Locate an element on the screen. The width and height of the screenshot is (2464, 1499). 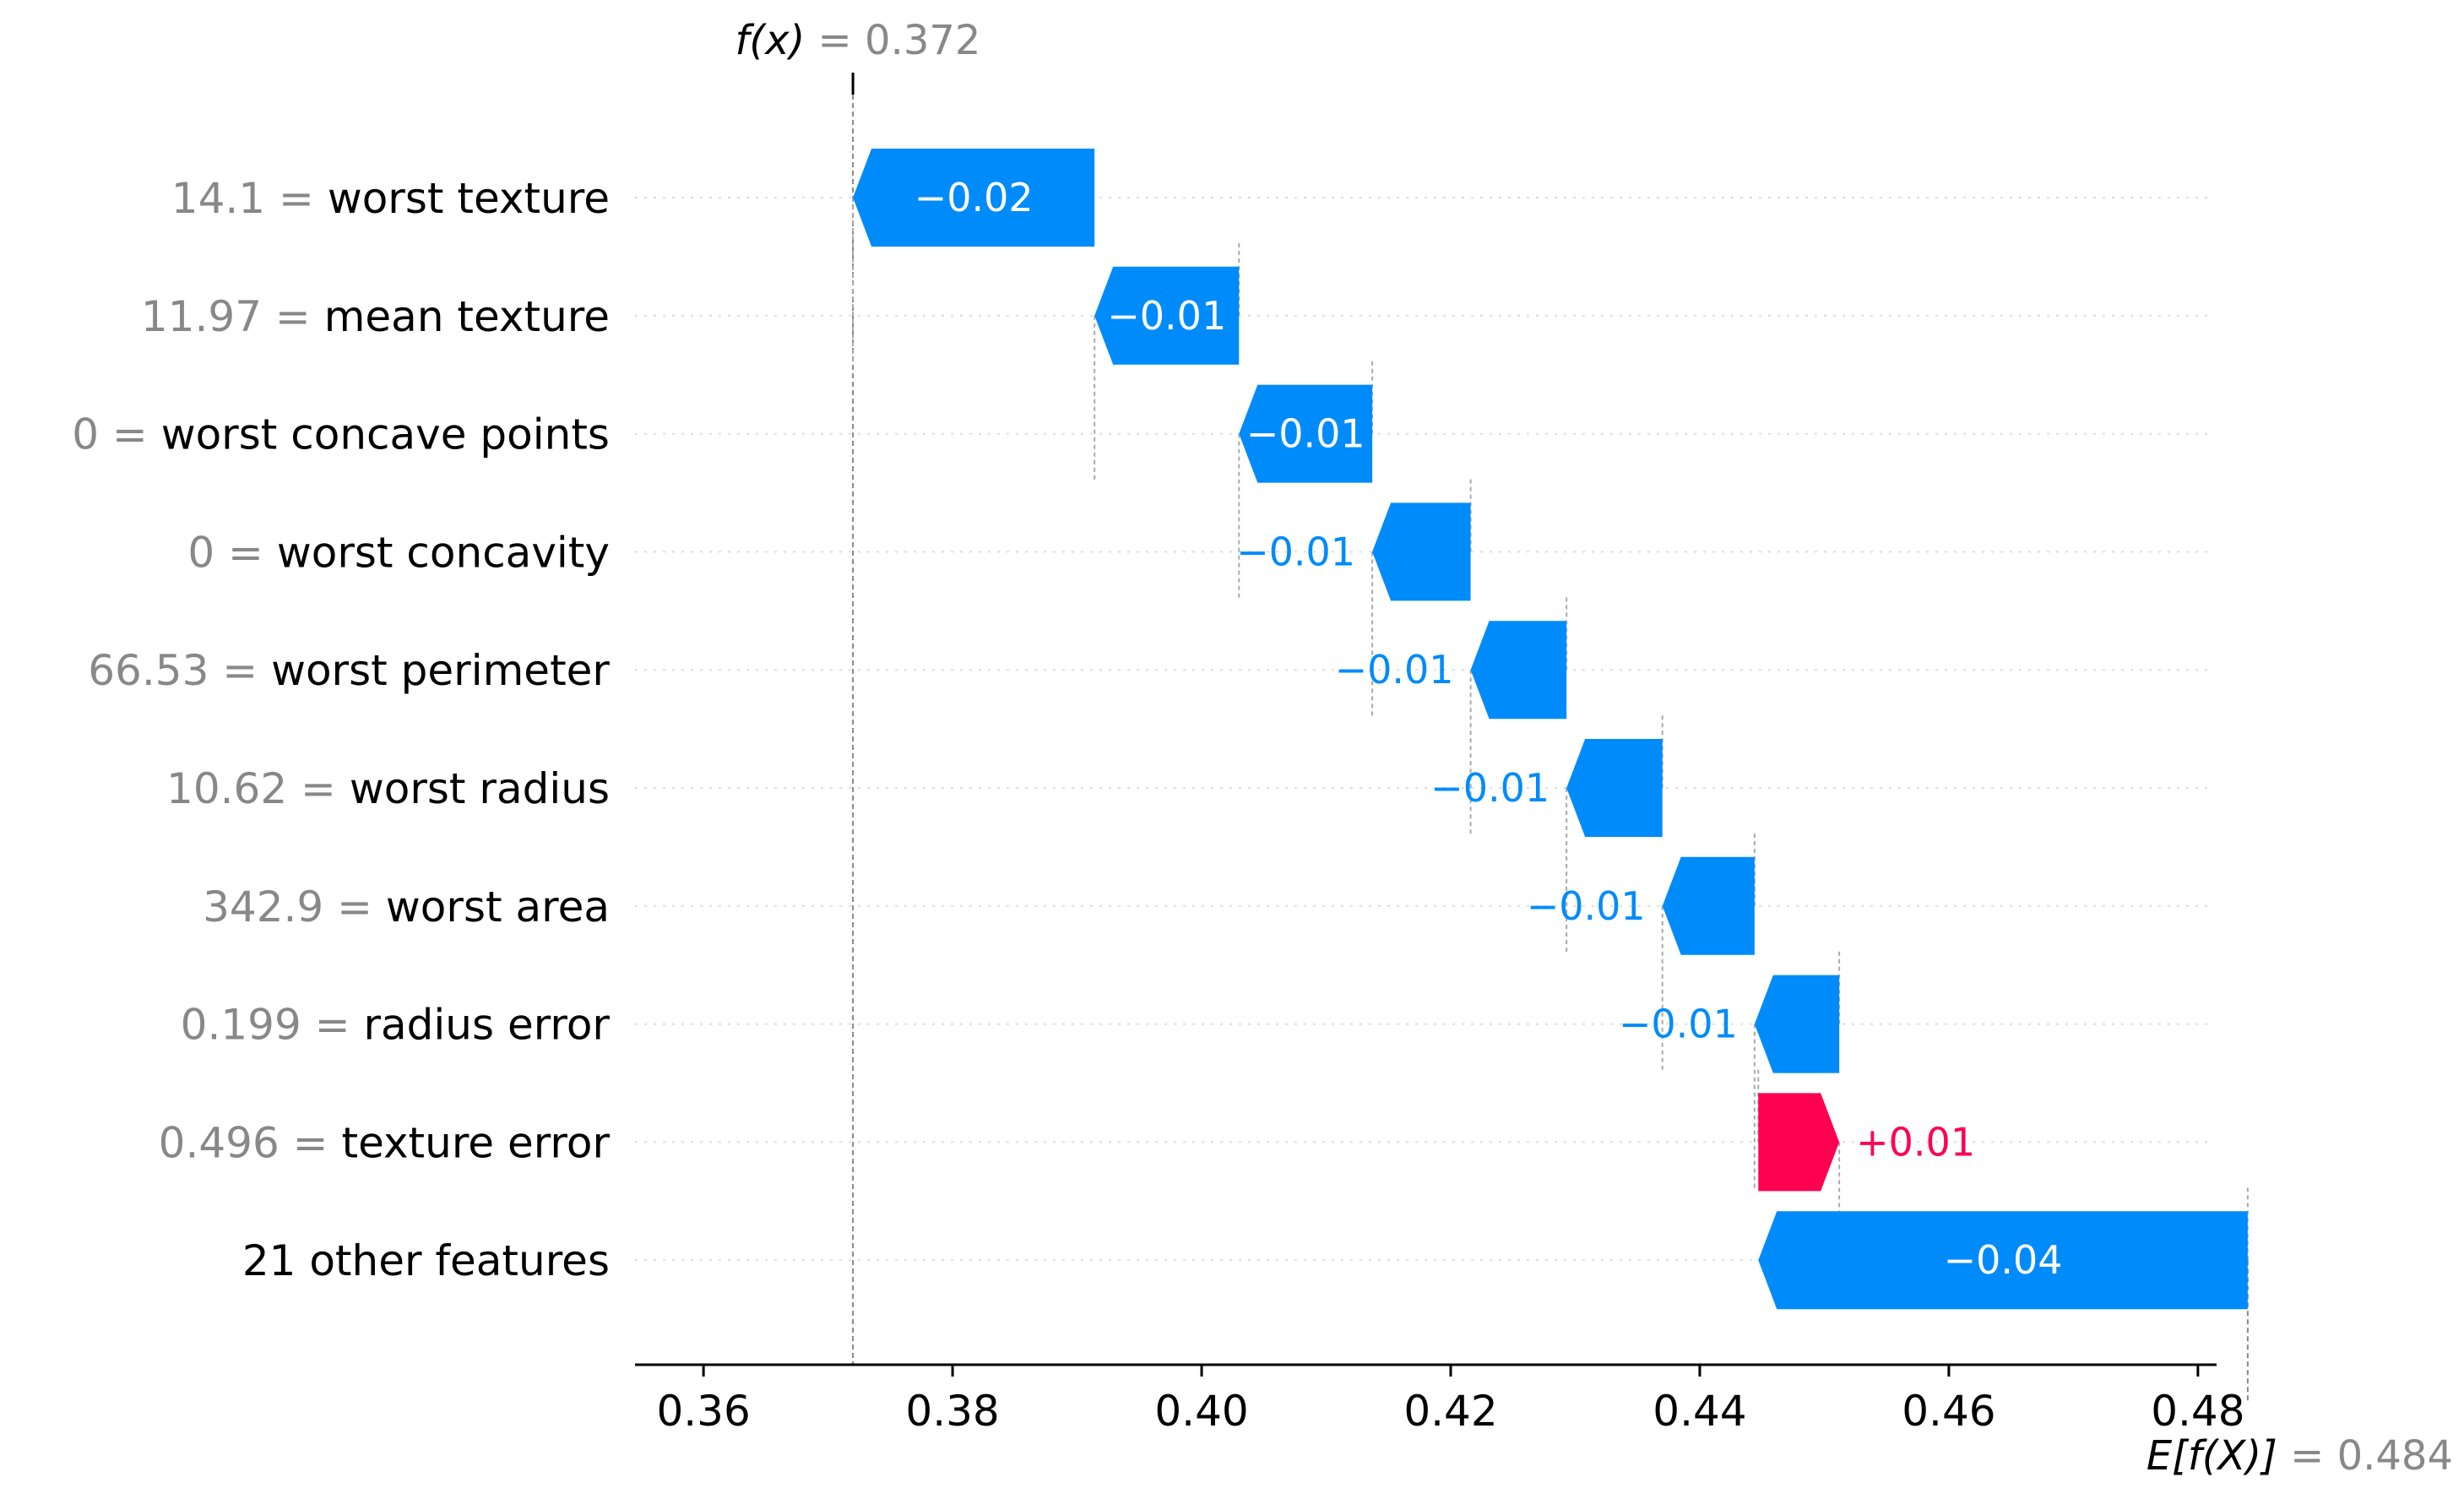
feature-label: 14.1 = worst texture is located at coordinates (390, 198).